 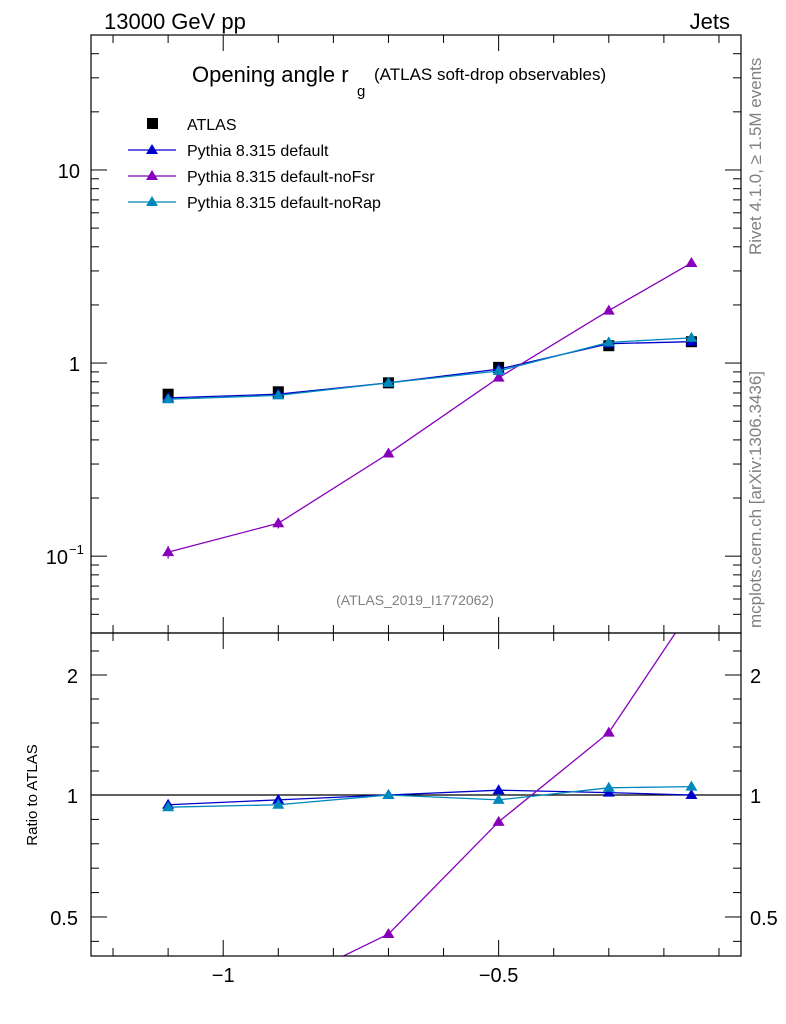 What do you see at coordinates (755, 499) in the screenshot?
I see `mcplots-label: mcplots.cern.ch [arXiv:1306.3436]` at bounding box center [755, 499].